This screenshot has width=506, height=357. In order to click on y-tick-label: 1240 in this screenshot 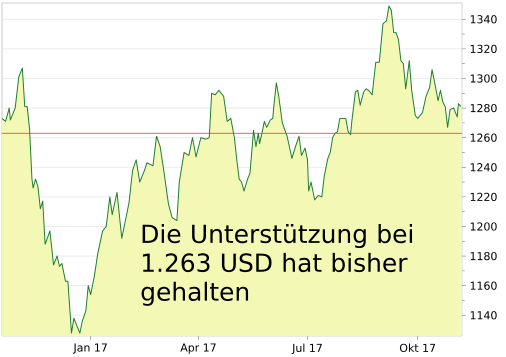, I will do `click(483, 167)`.